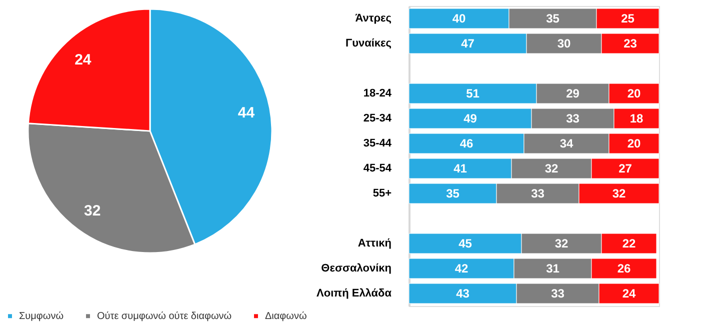 Image resolution: width=715 pixels, height=329 pixels. Describe the element at coordinates (368, 44) in the screenshot. I see `y-tick-label: Γυναίκες` at that location.